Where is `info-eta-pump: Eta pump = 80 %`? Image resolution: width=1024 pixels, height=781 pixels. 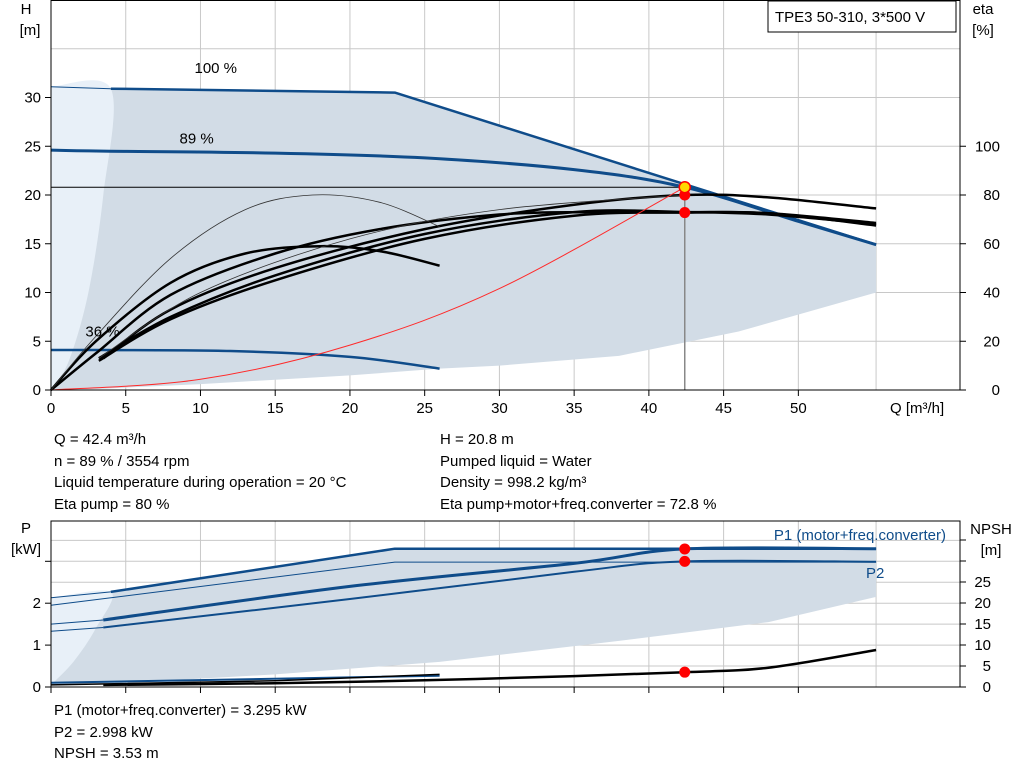
info-eta-pump: Eta pump = 80 % is located at coordinates (112, 504).